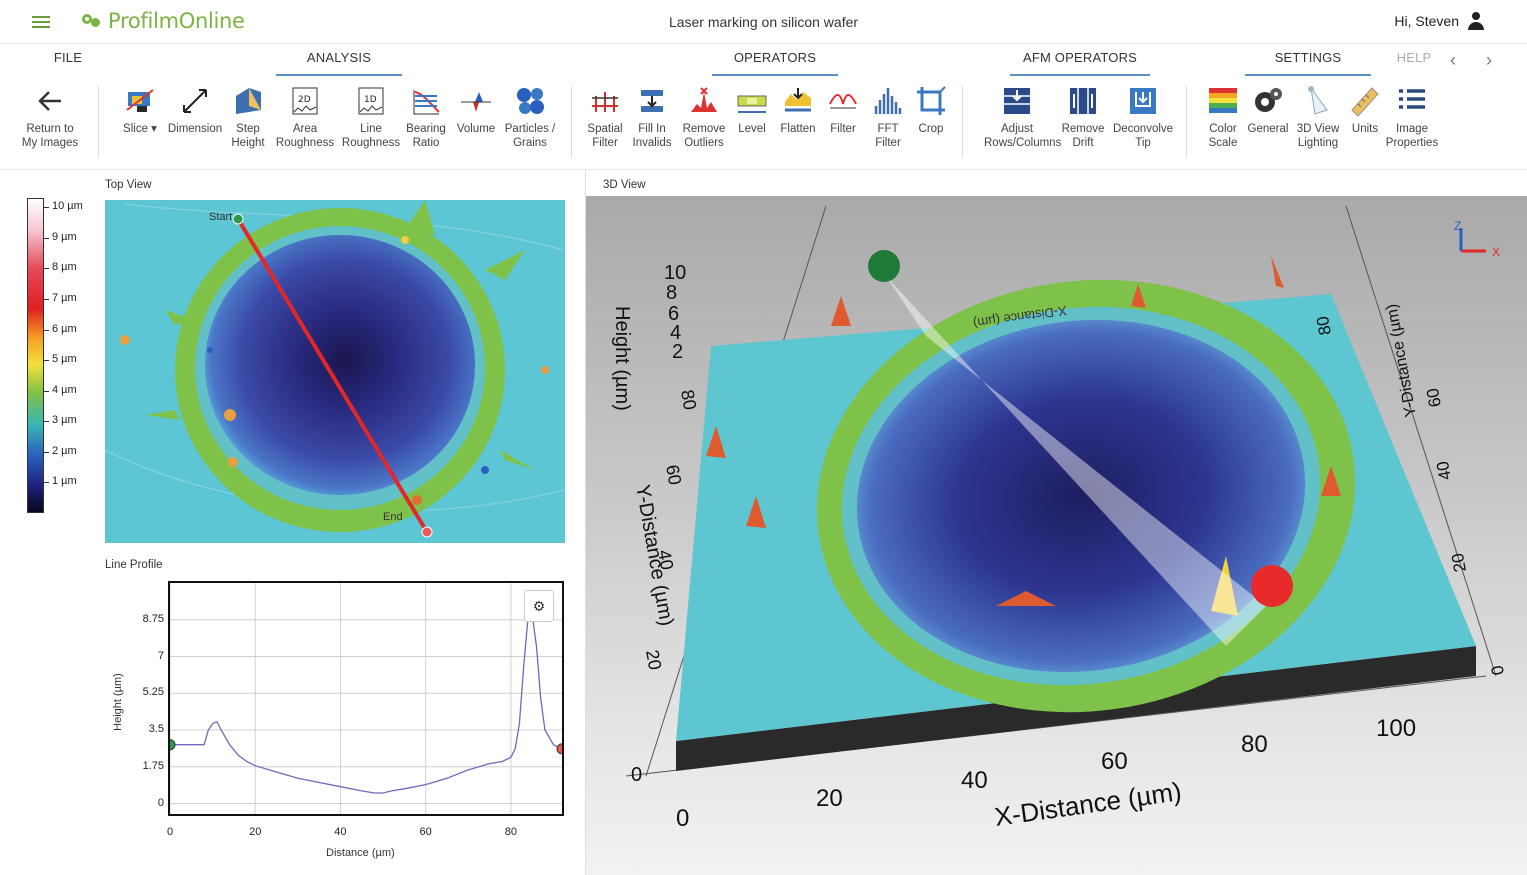 Image resolution: width=1527 pixels, height=875 pixels. Describe the element at coordinates (1318, 125) in the screenshot. I see `3d-lighting-button: 3D View Lighting` at that location.